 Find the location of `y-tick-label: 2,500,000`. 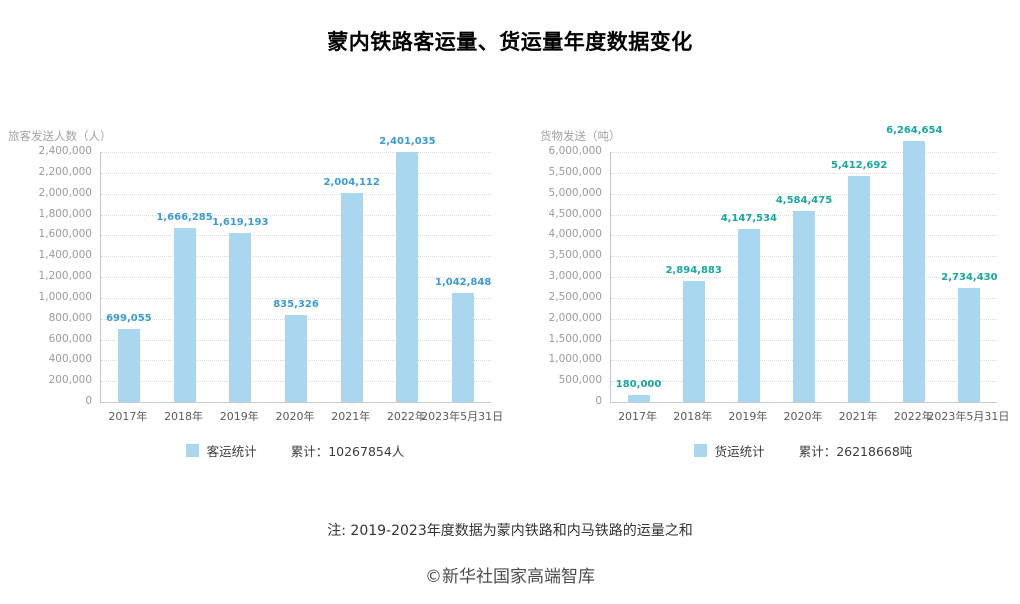

y-tick-label: 2,500,000 is located at coordinates (575, 296).